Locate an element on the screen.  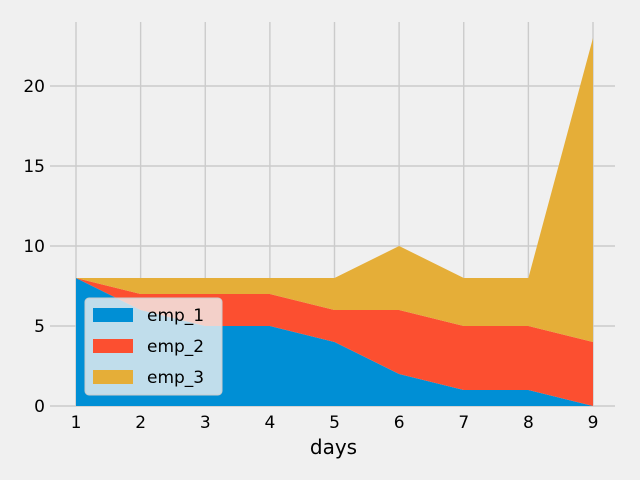
y-tick-labels: 0 5 10 15 20 is located at coordinates (34, 247).